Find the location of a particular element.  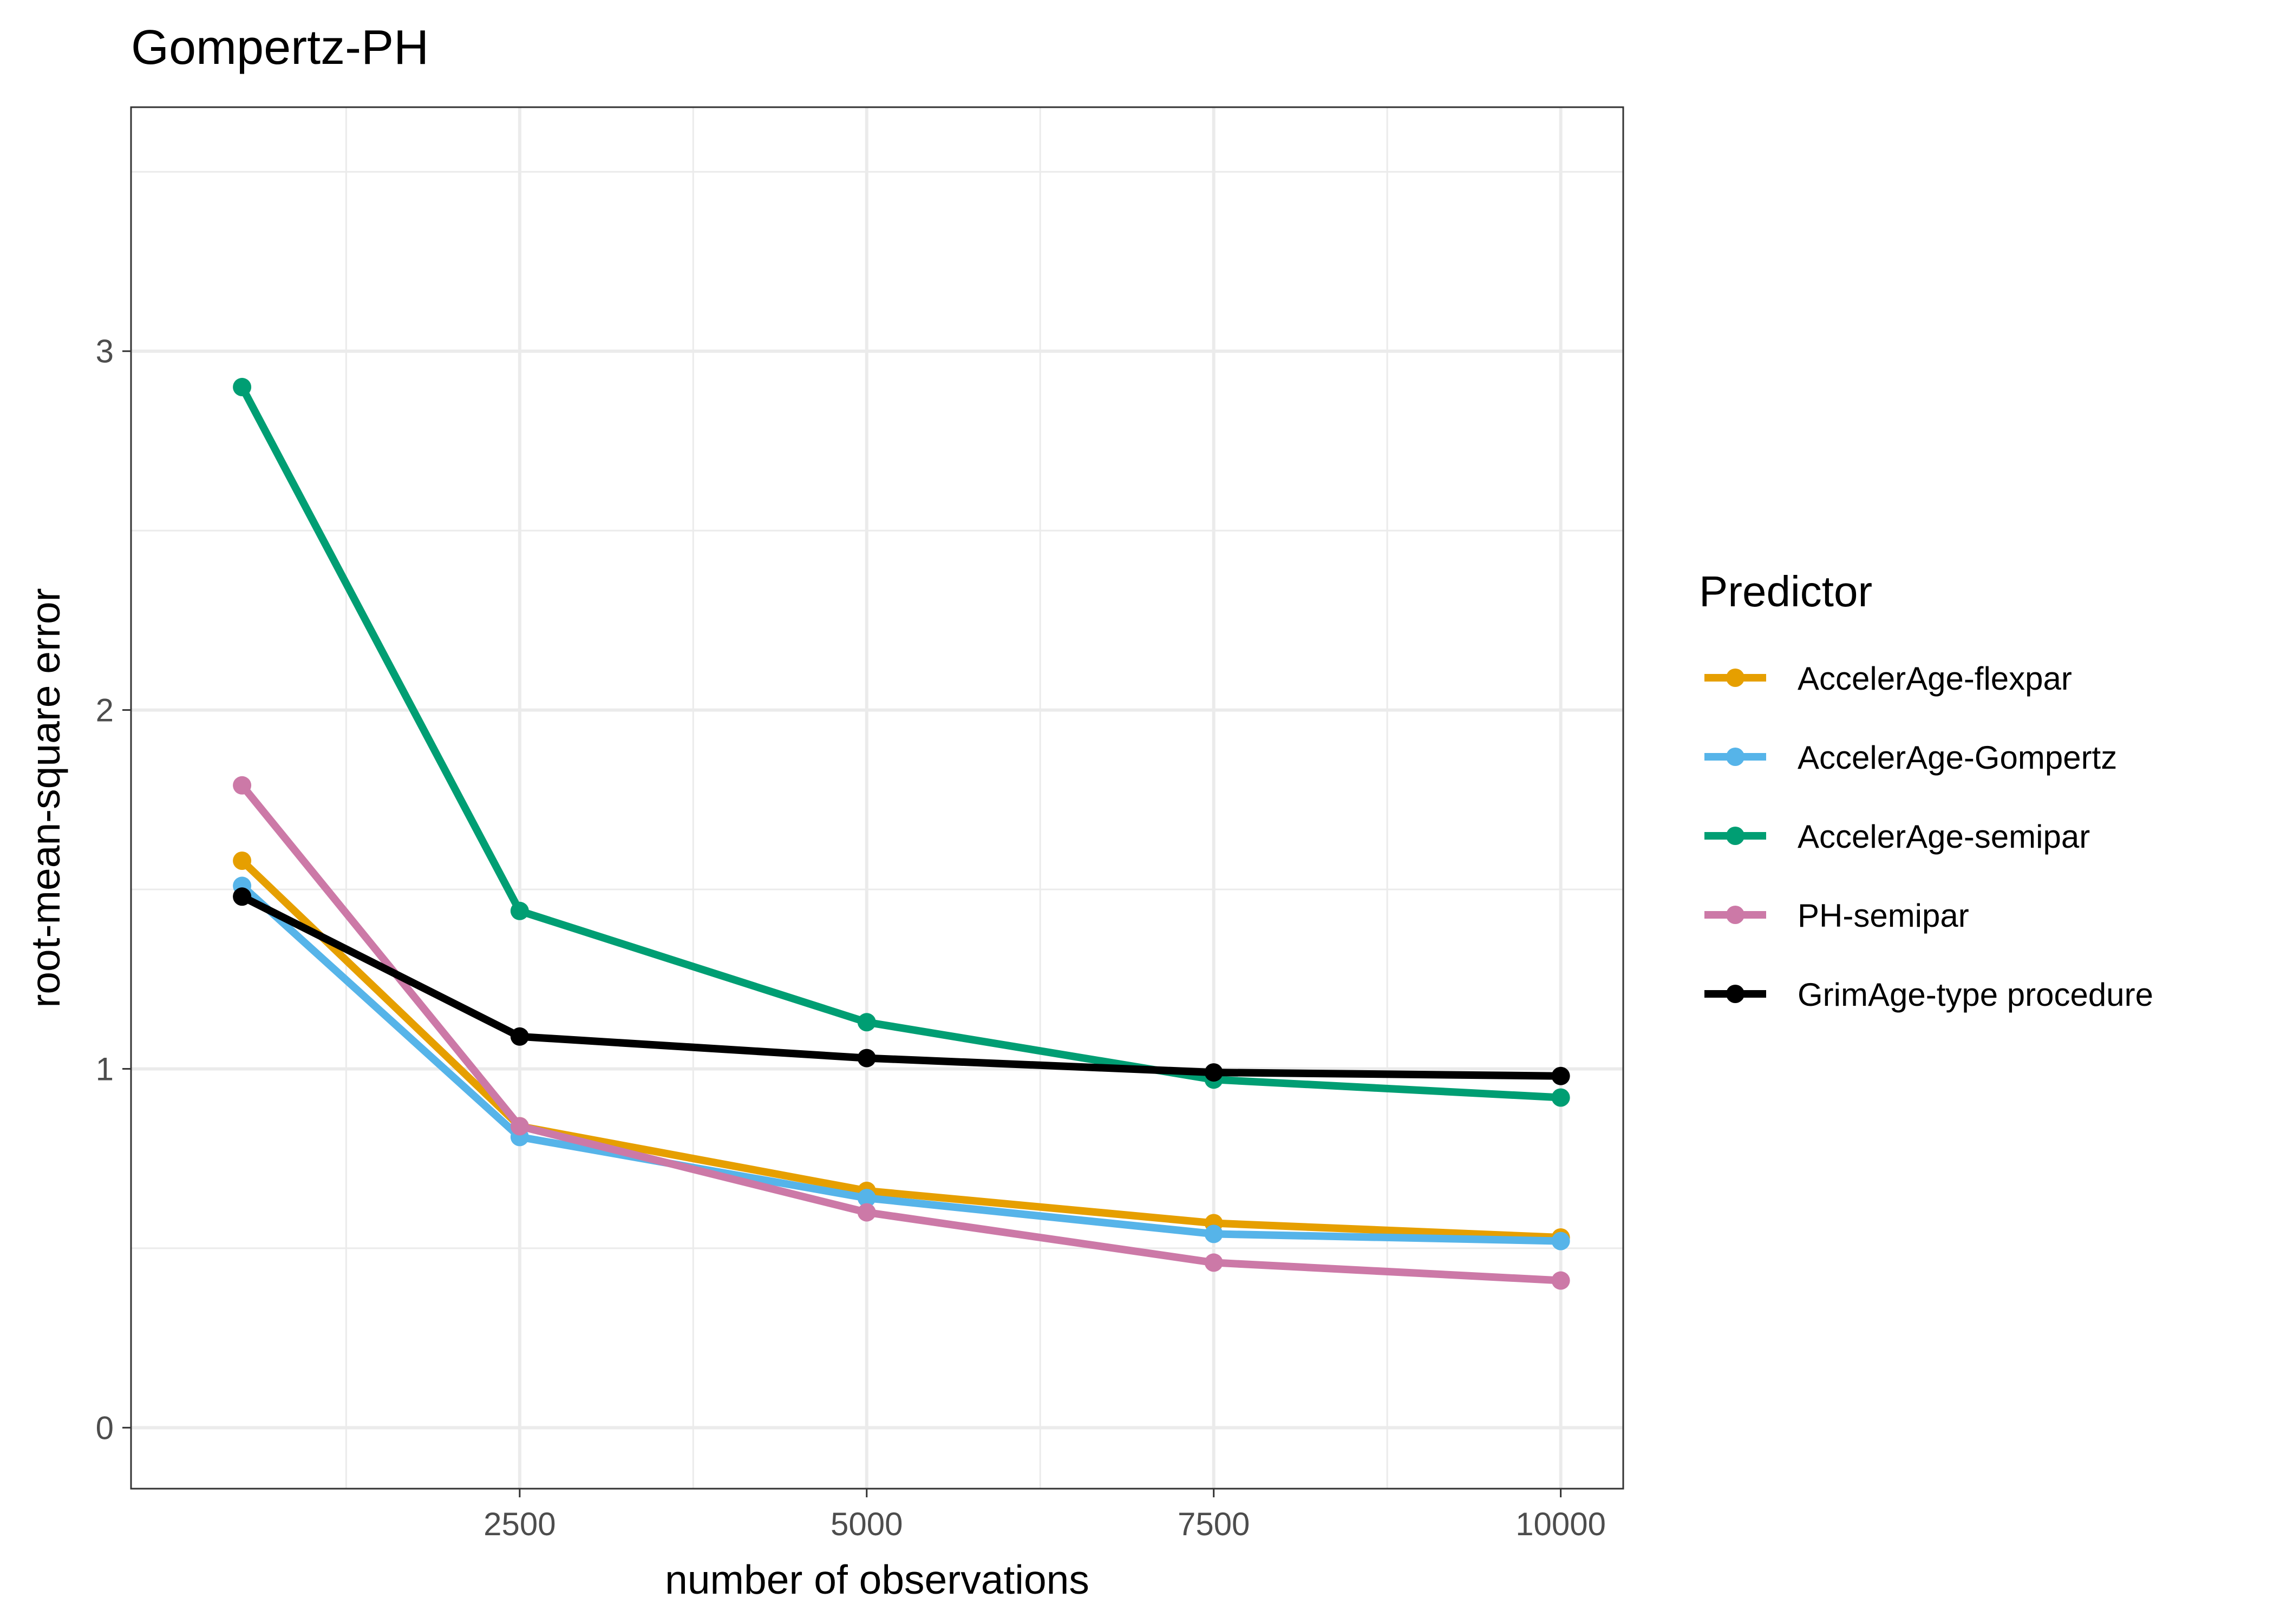

x-tick-label: 2500 is located at coordinates (520, 1524).